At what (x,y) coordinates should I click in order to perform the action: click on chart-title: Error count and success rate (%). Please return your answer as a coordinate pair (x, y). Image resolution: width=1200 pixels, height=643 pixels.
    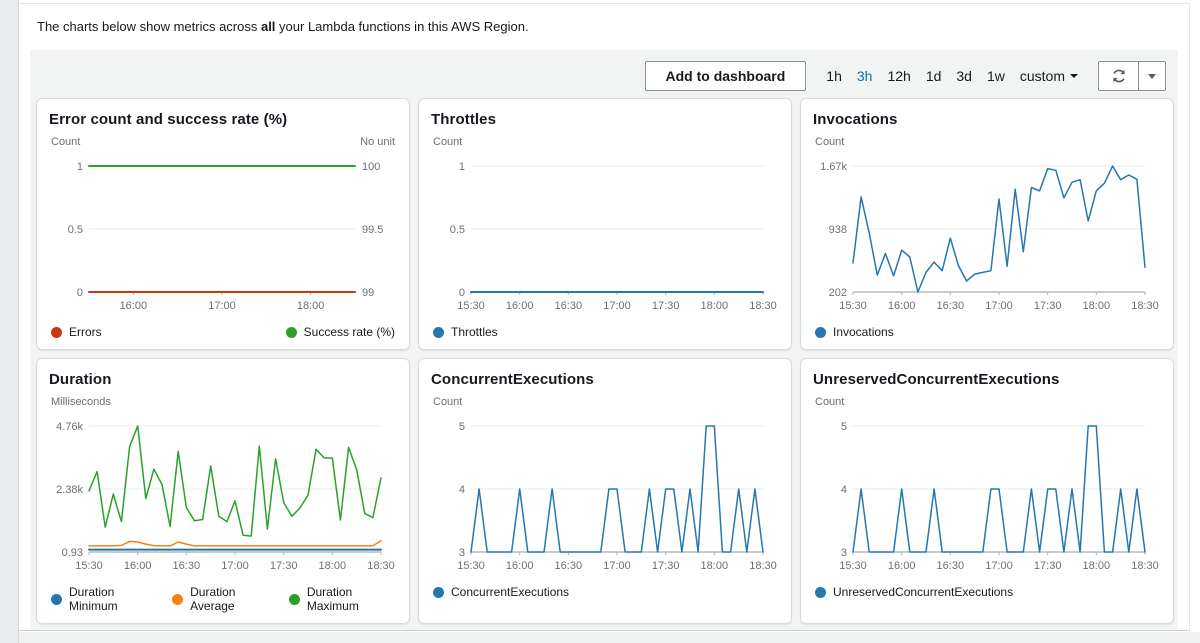
    Looking at the image, I should click on (168, 119).